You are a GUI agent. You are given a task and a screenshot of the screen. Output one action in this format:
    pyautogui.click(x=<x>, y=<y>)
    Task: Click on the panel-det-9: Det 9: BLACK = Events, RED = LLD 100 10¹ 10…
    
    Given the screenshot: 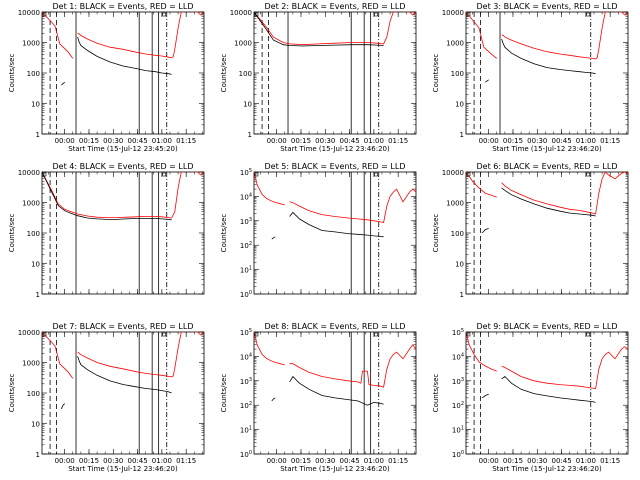 What is the action you would take?
    pyautogui.click(x=530, y=397)
    